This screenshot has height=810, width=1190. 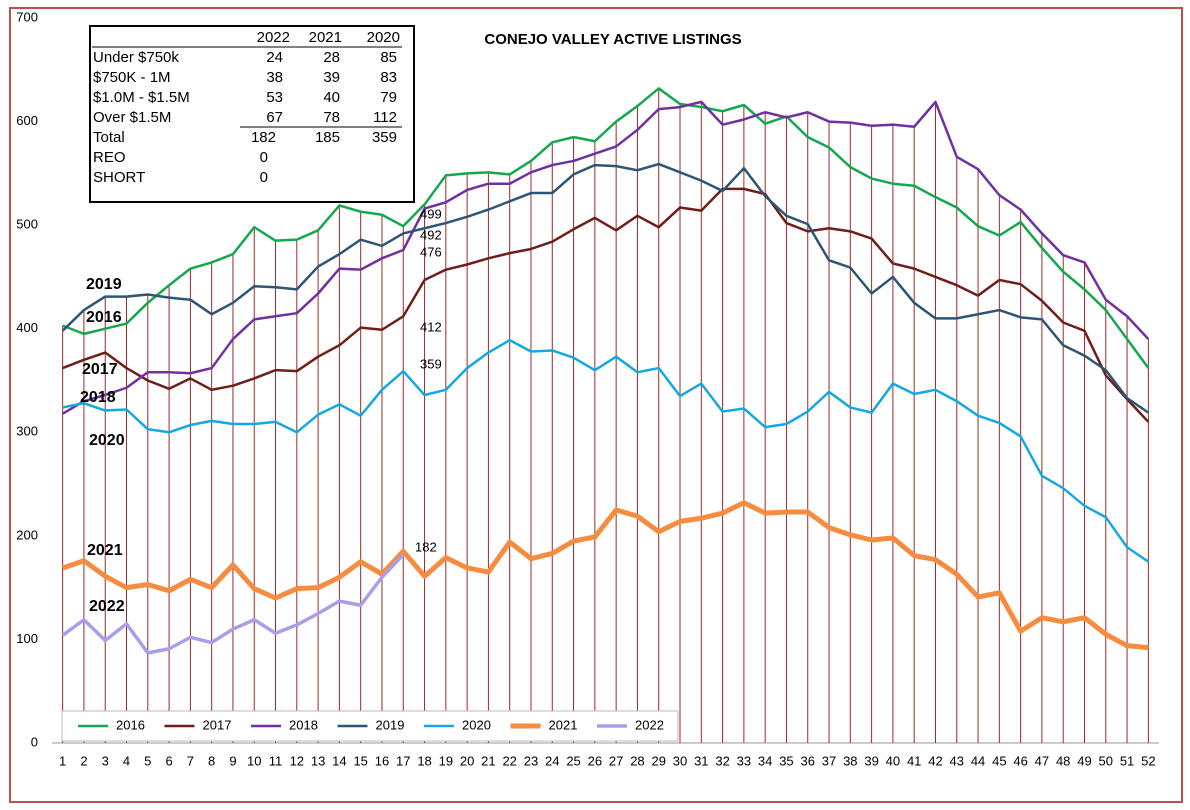 What do you see at coordinates (701, 760) in the screenshot?
I see `x-tick-label: 31` at bounding box center [701, 760].